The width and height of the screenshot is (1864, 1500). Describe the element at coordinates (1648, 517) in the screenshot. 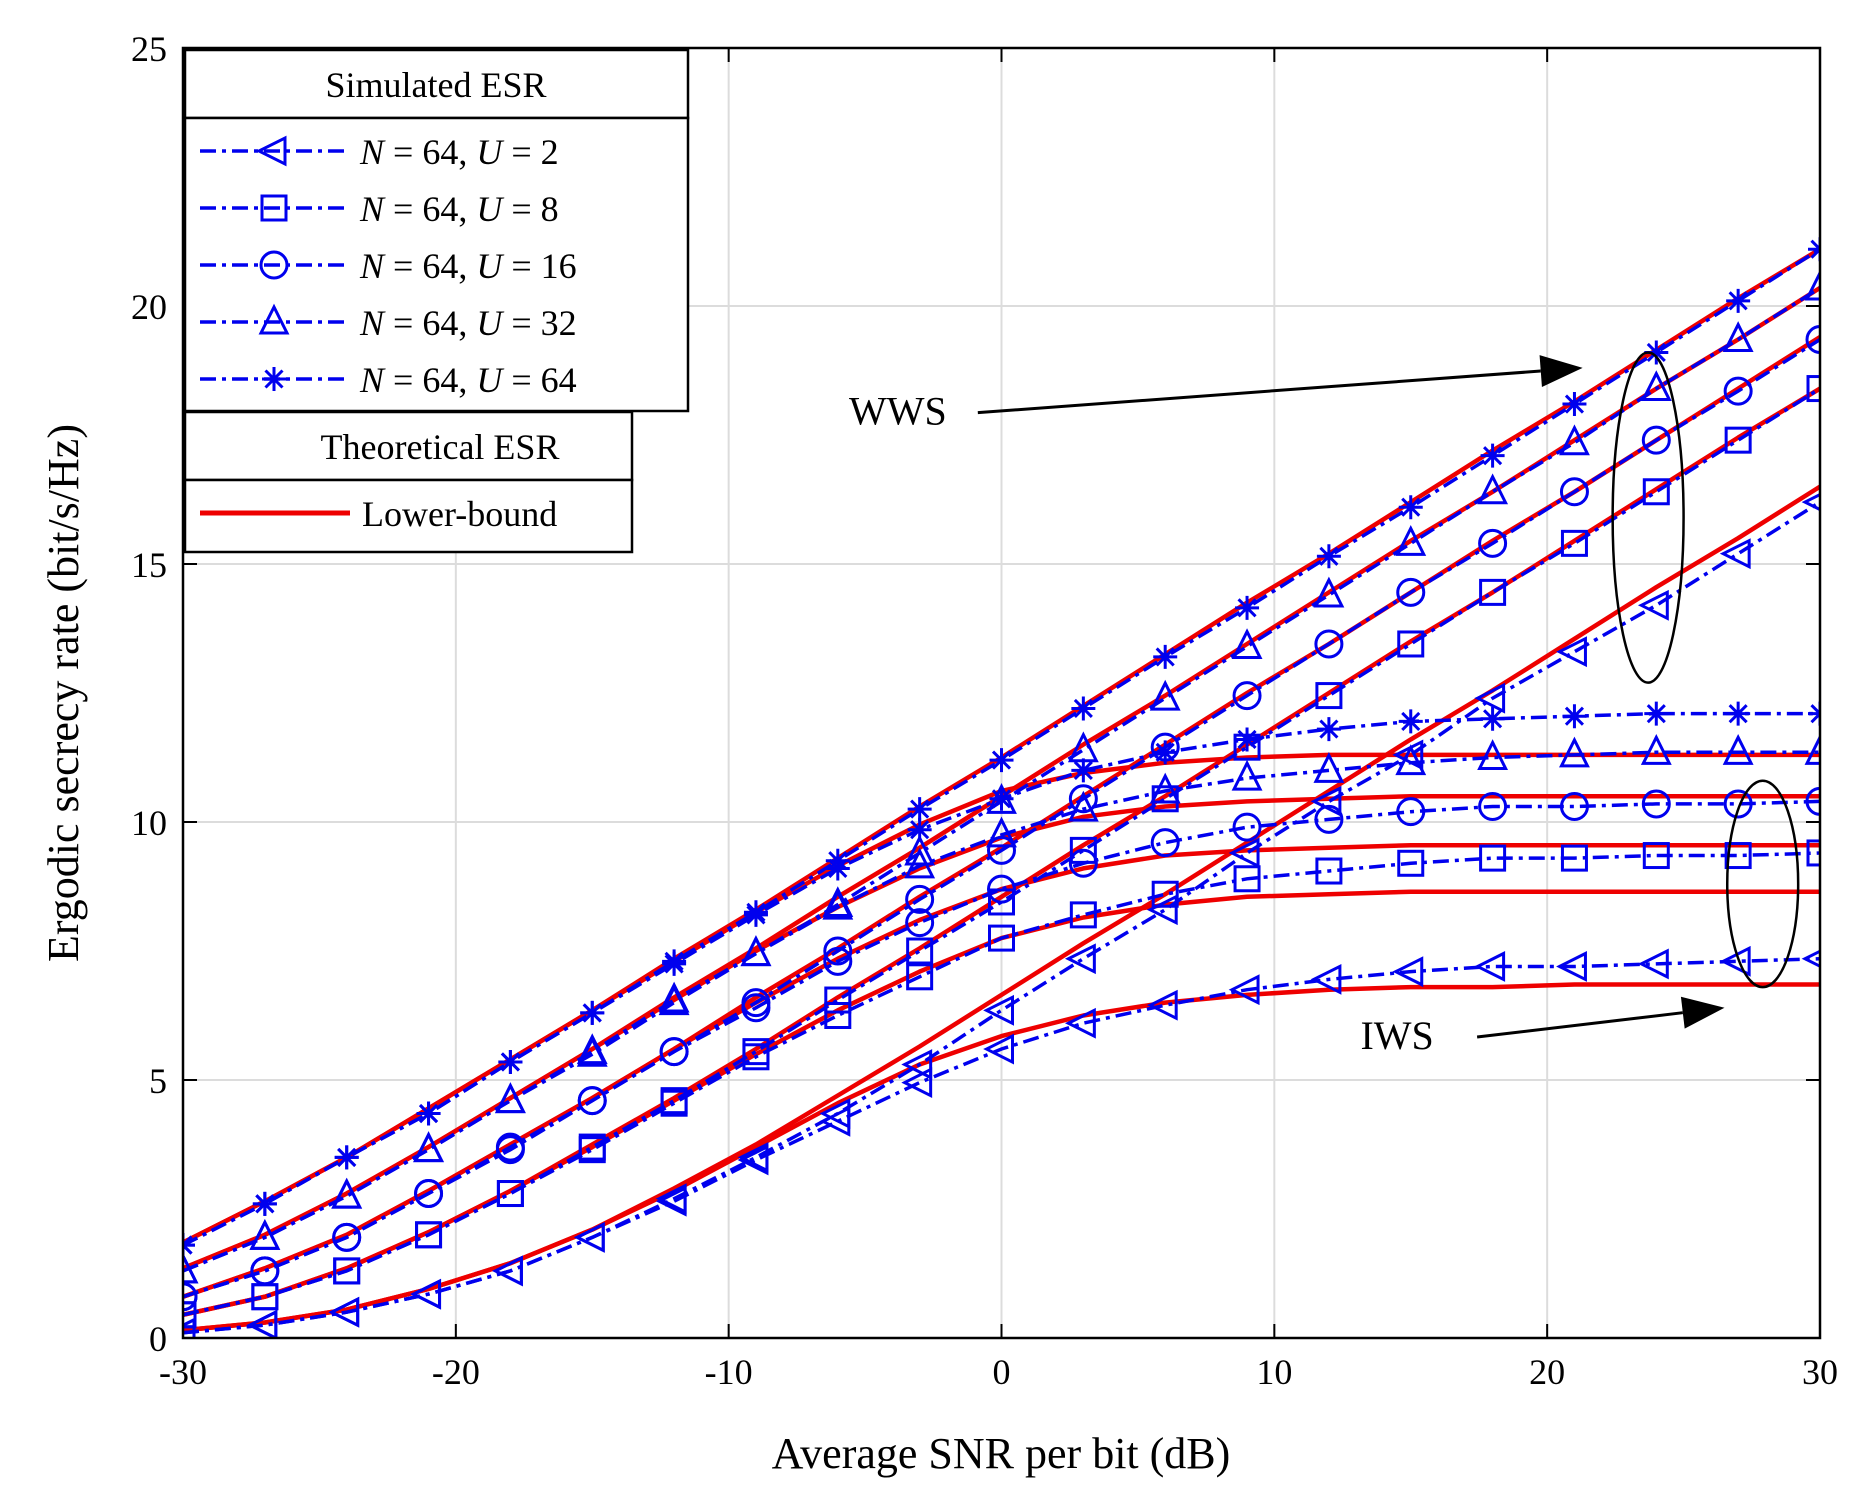

I see `annotation-ellipse` at that location.